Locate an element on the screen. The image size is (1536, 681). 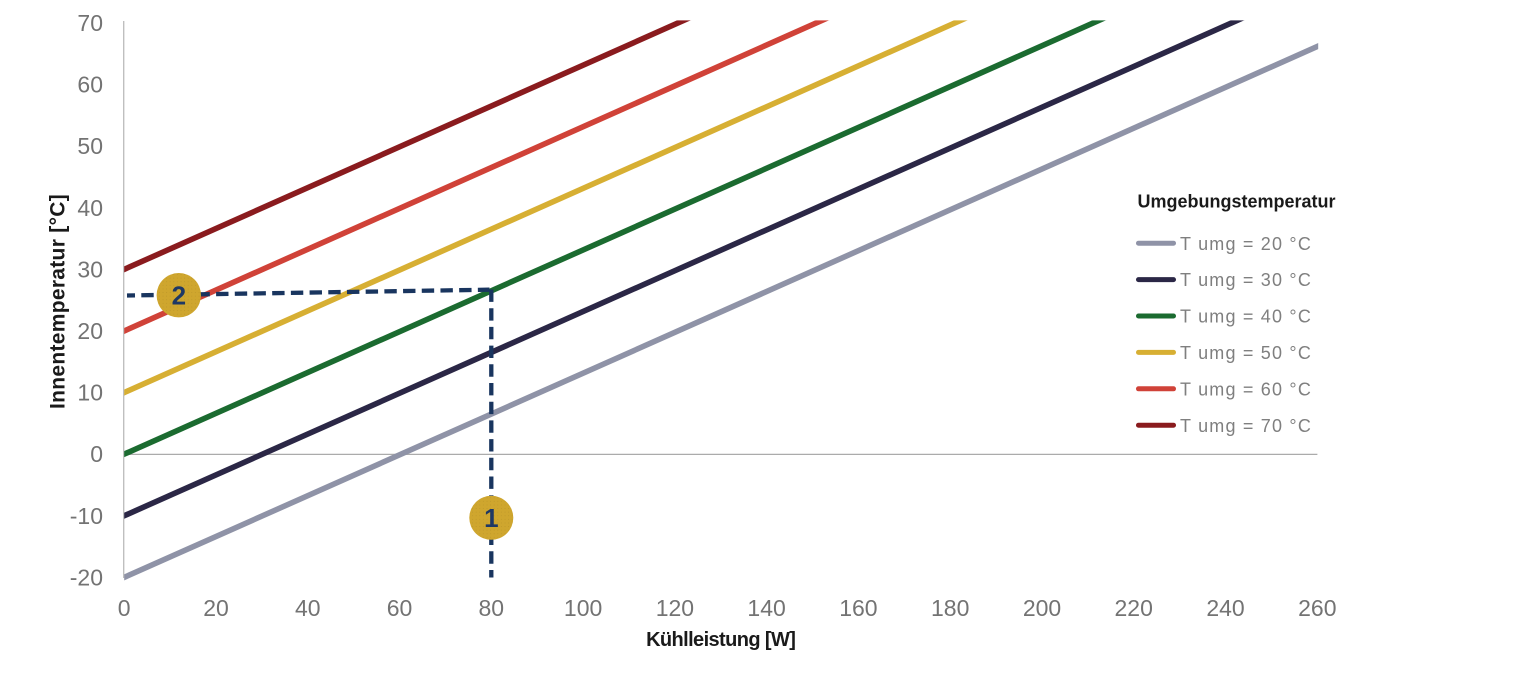
svg-text: 1 is located at coordinates (491, 518).